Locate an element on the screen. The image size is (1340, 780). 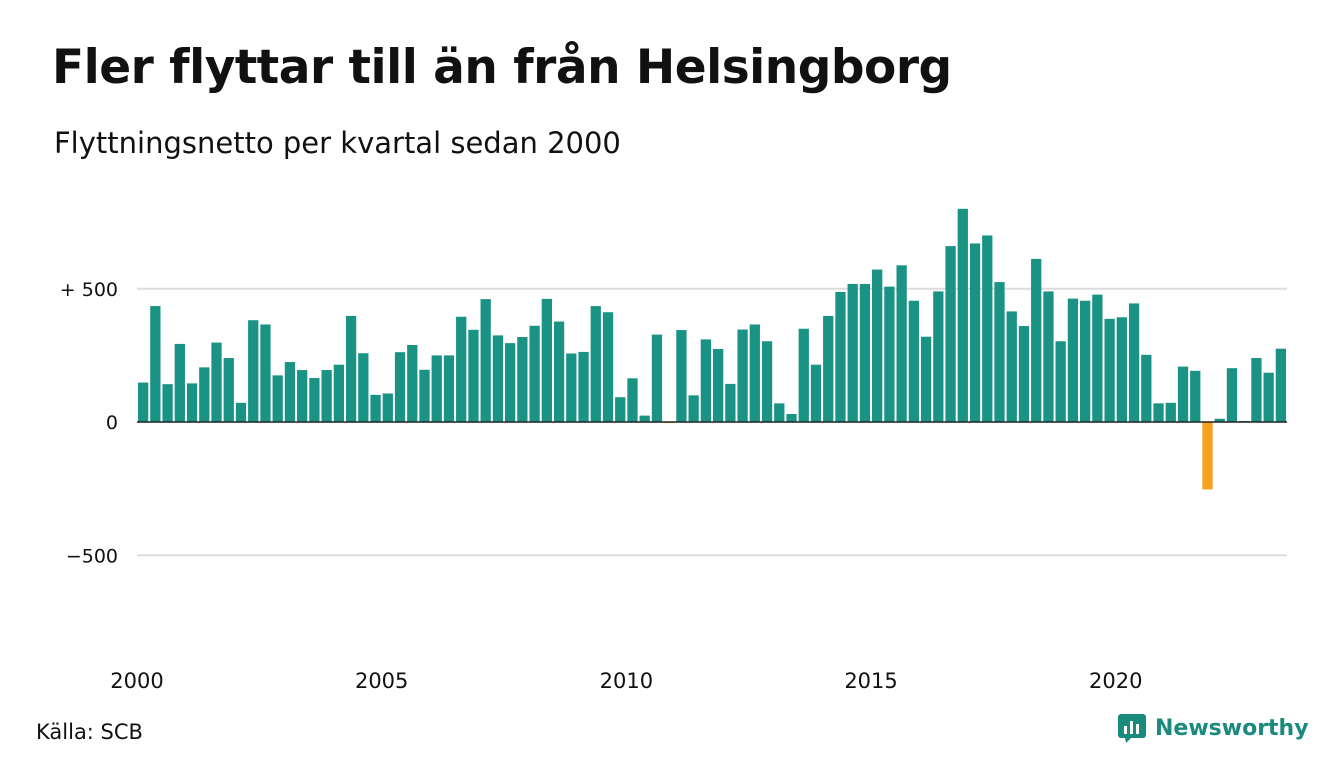
chart-subtitle: Flyttningsnetto per kvartal sedan 2000 is located at coordinates (337, 143).